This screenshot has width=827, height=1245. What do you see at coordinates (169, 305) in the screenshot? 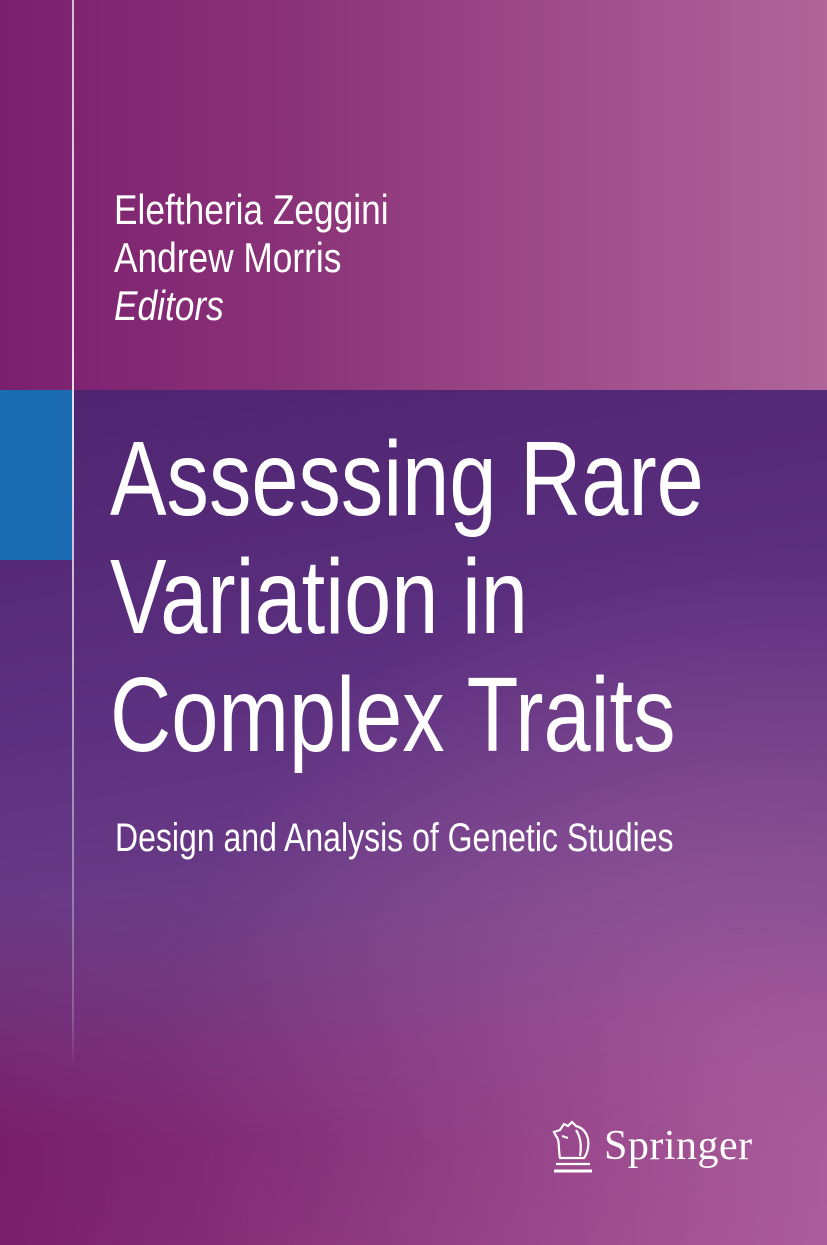
I see `editors-role: Editors` at bounding box center [169, 305].